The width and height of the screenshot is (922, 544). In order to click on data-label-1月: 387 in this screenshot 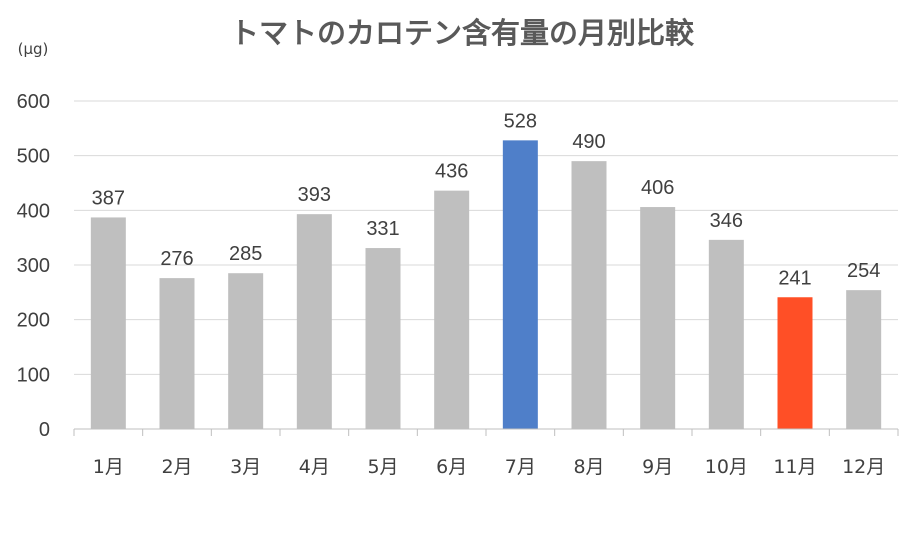, I will do `click(108, 198)`.